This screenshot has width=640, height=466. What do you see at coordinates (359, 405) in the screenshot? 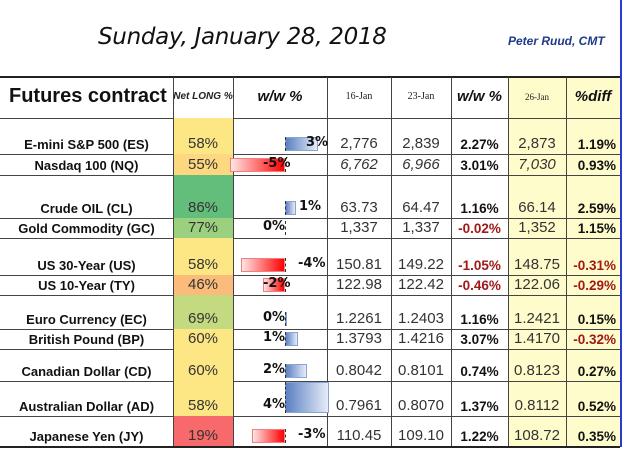
I see `price-16-jan: 0.7961` at bounding box center [359, 405].